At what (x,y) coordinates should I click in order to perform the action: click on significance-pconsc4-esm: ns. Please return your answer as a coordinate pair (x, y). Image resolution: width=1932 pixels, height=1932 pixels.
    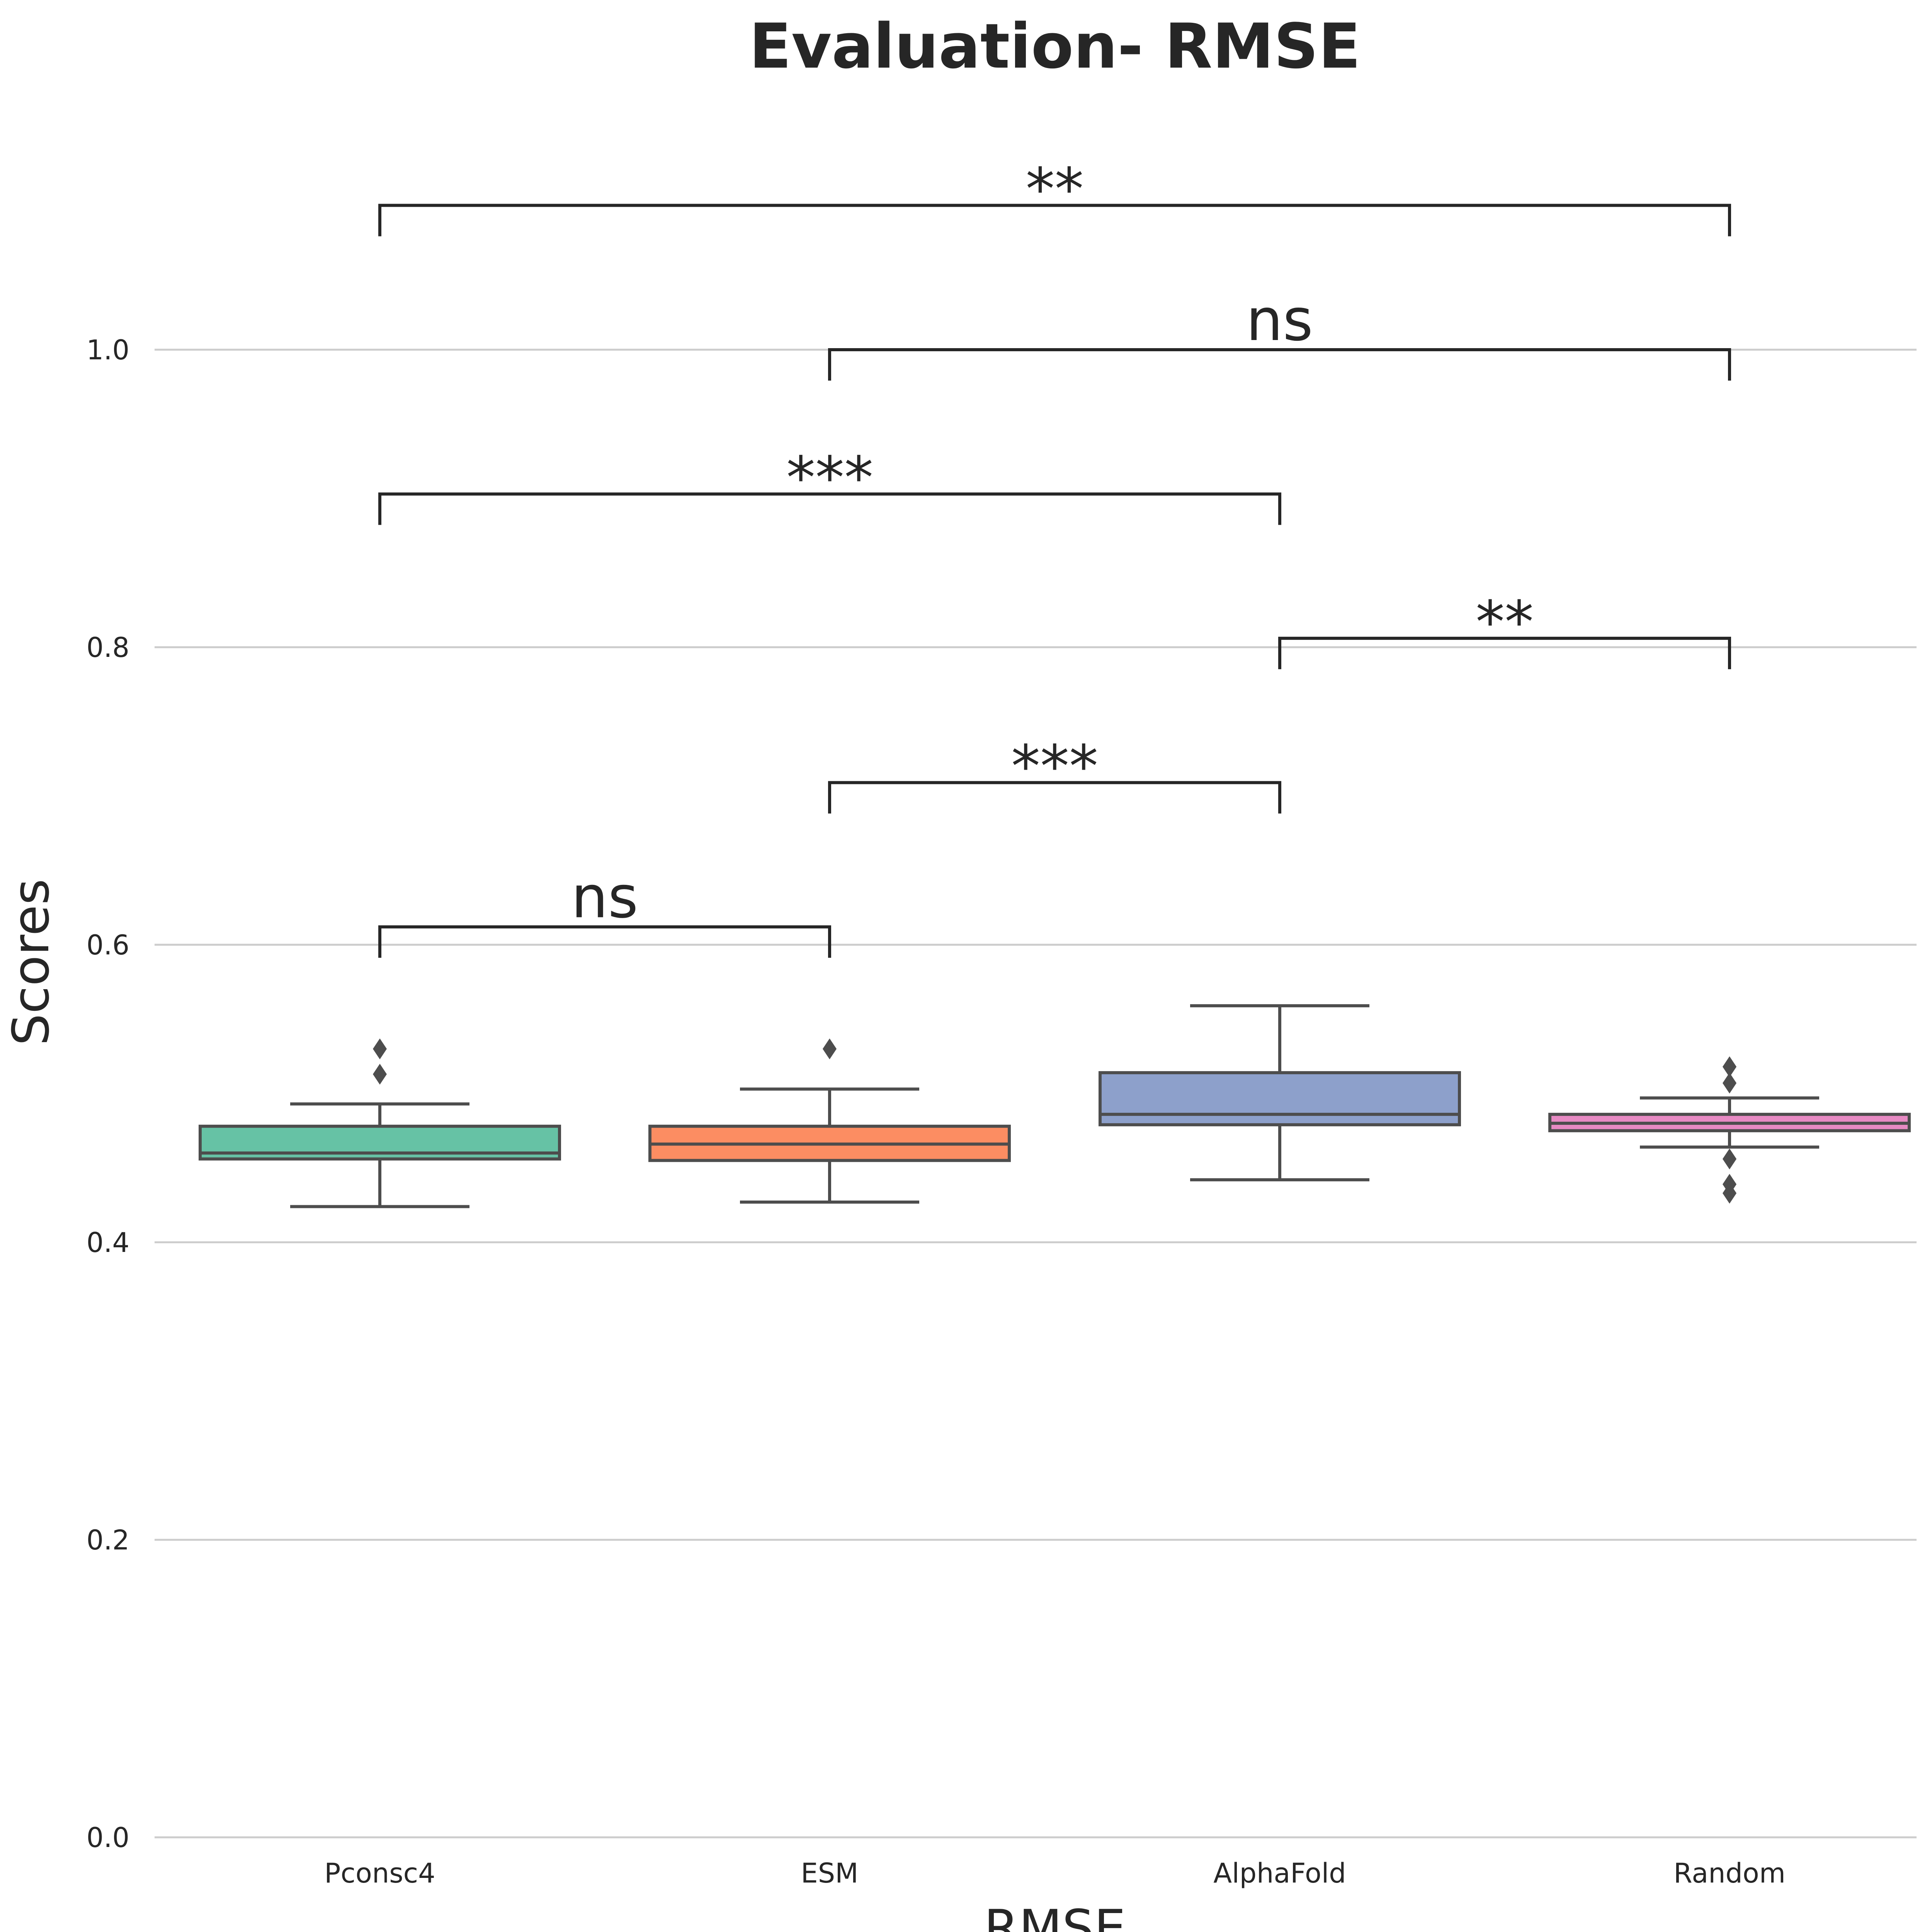
    Looking at the image, I should click on (604, 911).